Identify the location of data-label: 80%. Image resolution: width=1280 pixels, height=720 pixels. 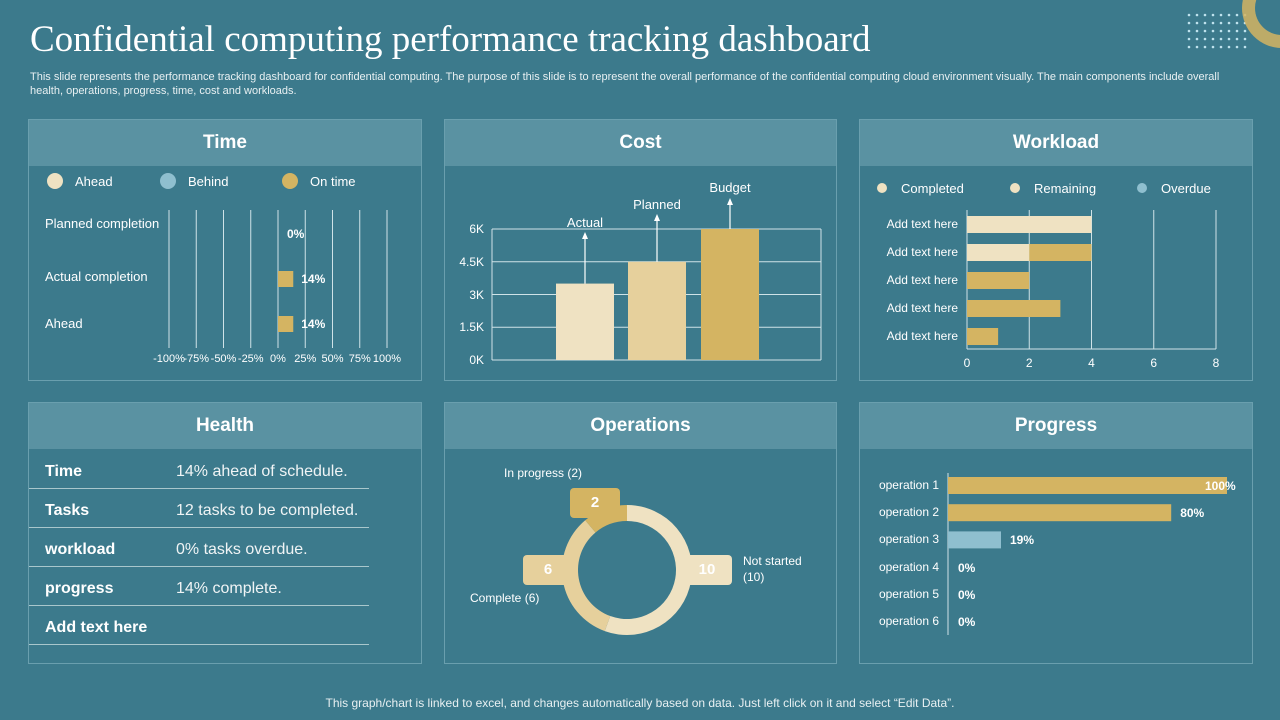
(1192, 513).